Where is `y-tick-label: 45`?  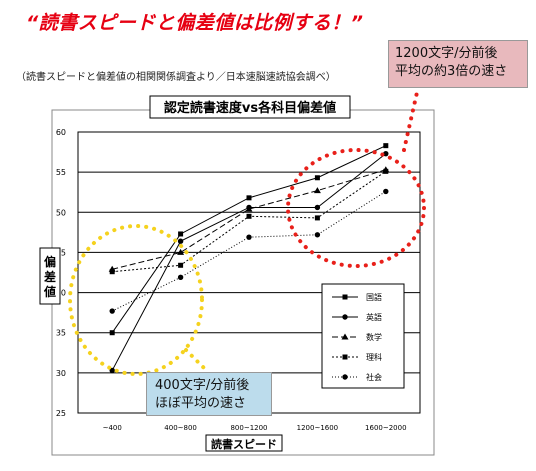
y-tick-label: 45 is located at coordinates (61, 252).